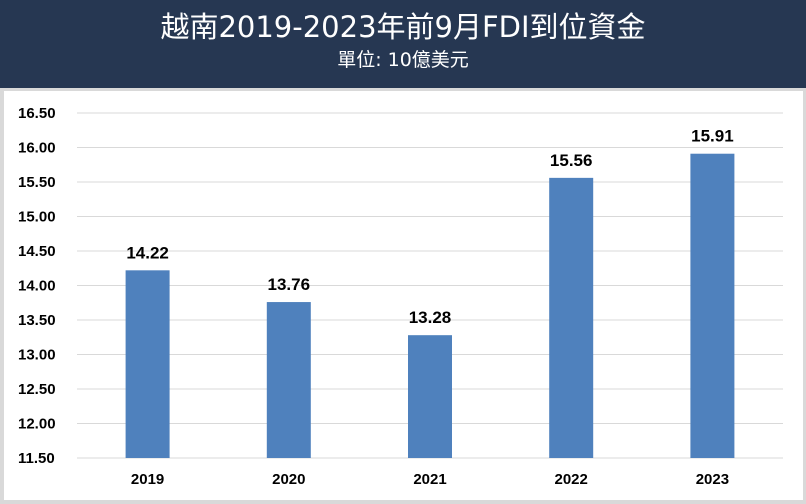  Describe the element at coordinates (37, 113) in the screenshot. I see `y-tick-label: 16.50` at that location.